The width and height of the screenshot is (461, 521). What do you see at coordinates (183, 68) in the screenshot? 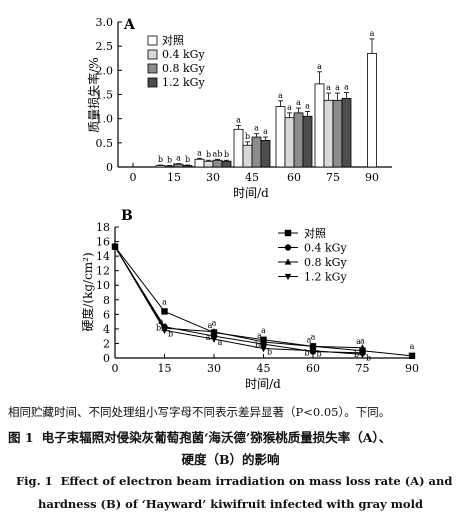
I see `panel-a-legend-label: 0.8 kGy` at bounding box center [183, 68].